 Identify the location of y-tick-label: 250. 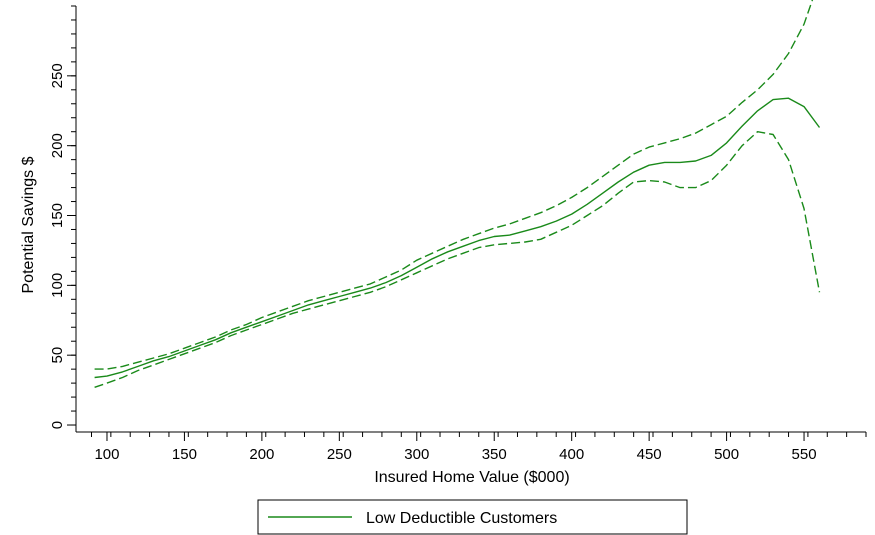
(57, 75).